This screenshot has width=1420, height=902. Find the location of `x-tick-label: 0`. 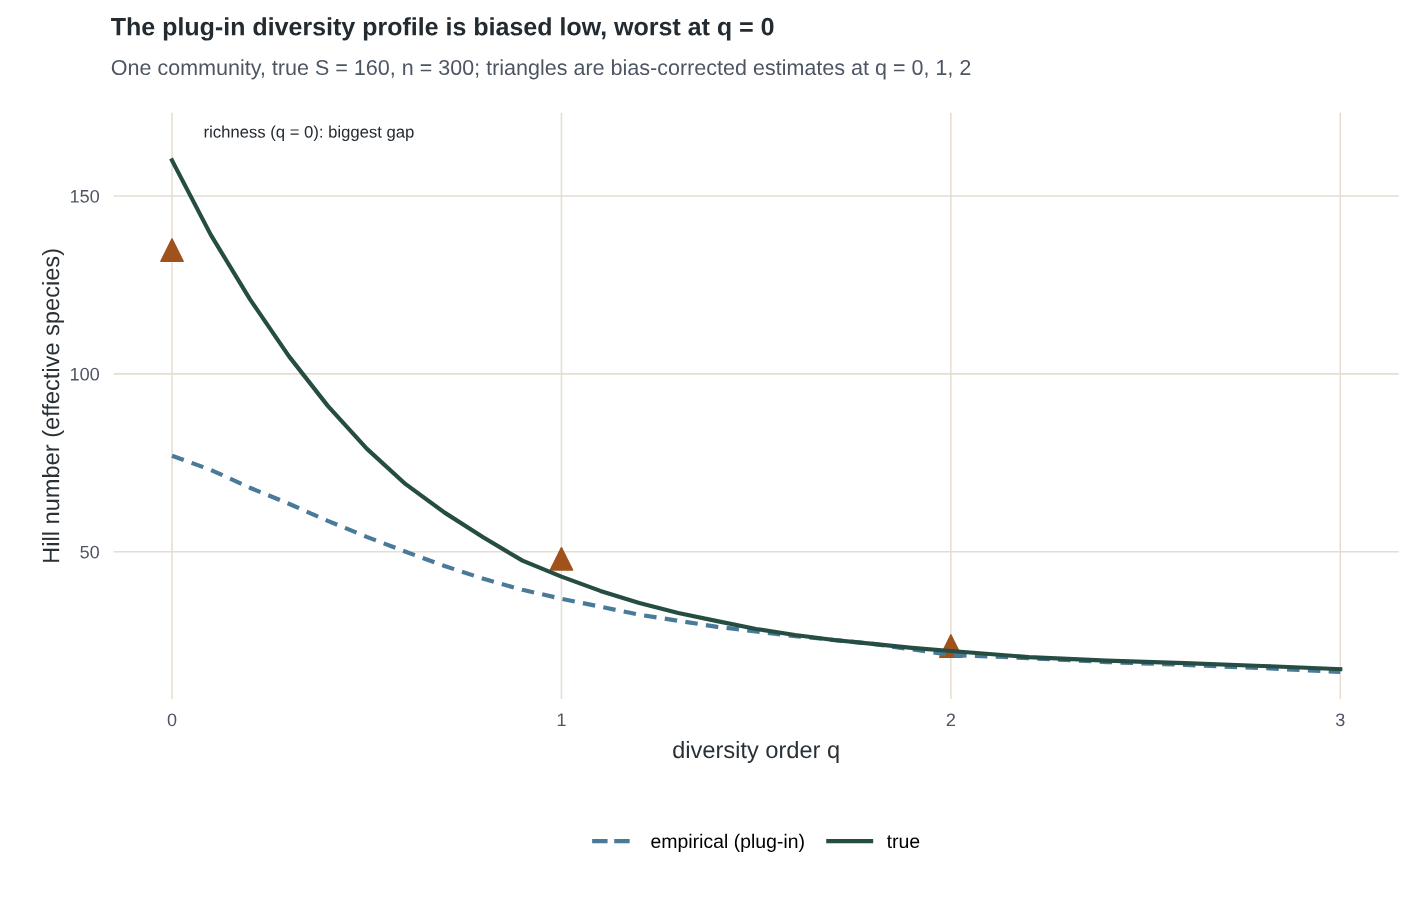

x-tick-label: 0 is located at coordinates (172, 720).